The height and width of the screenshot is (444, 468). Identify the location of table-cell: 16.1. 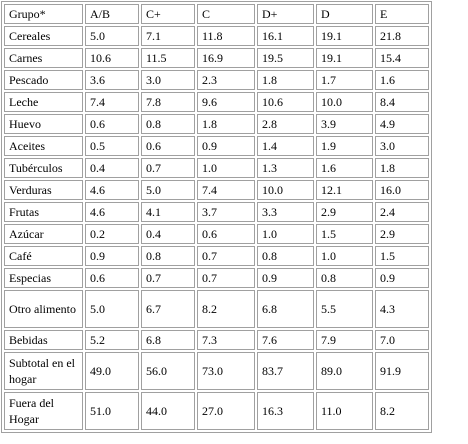
(285, 36).